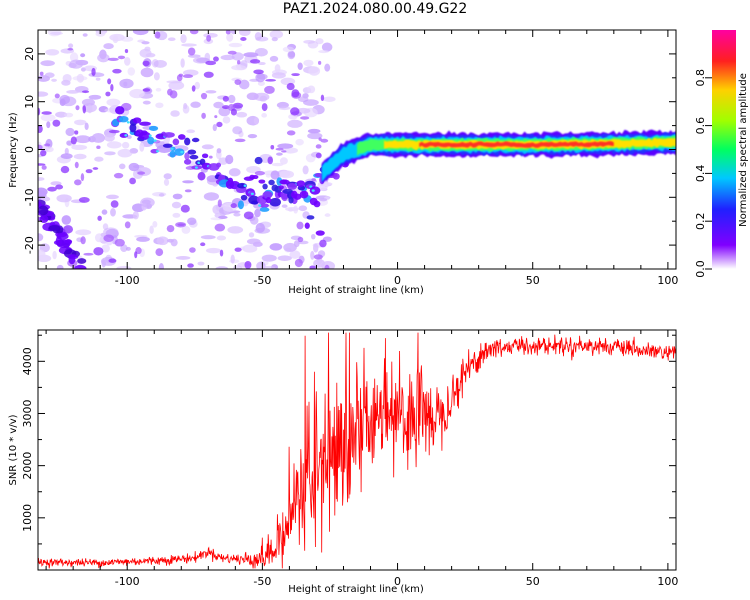 This screenshot has width=750, height=600. Describe the element at coordinates (13, 449) in the screenshot. I see `snr-y-axis-label: SNR (10 * v/v)` at that location.